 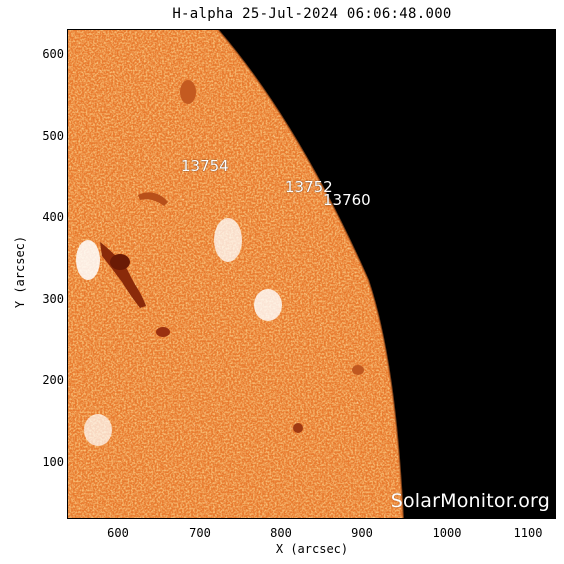 I want to click on y-tick-label: 600, so click(x=53, y=54).